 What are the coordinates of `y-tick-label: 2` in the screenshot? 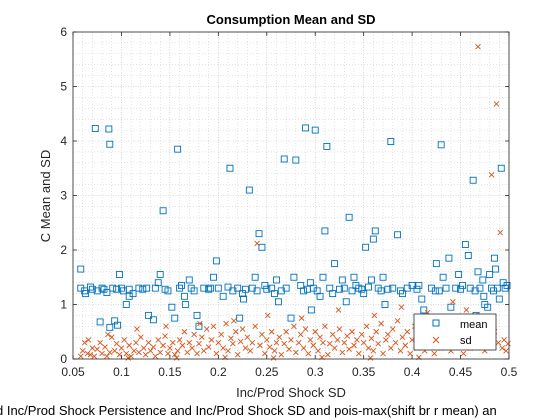 It's located at (63, 250).